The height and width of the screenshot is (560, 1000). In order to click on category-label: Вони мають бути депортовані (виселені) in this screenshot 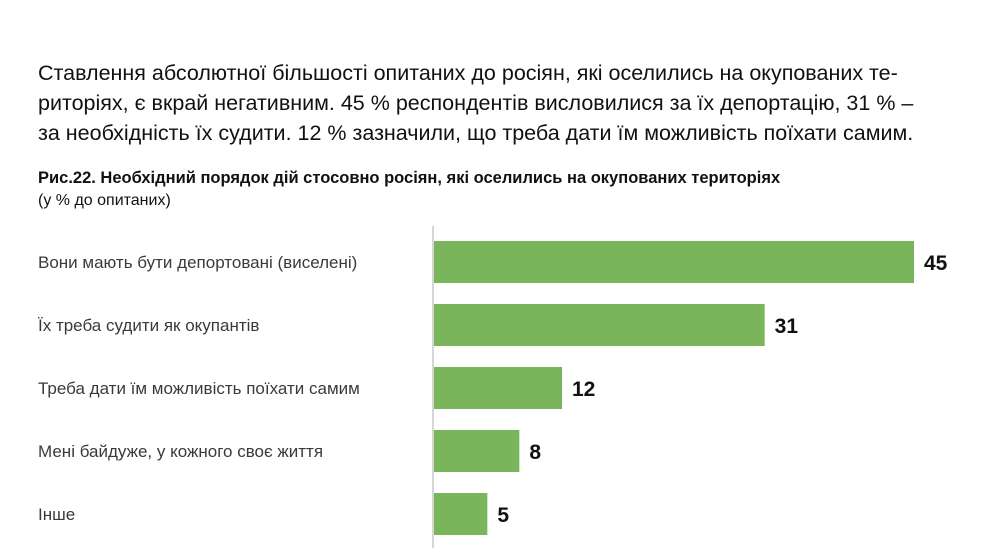, I will do `click(197, 262)`.